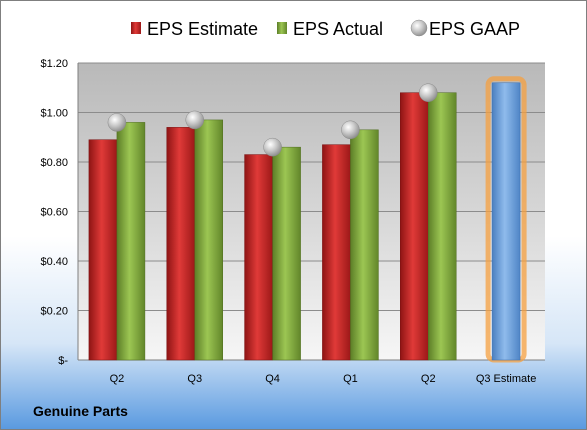 The height and width of the screenshot is (430, 587). Describe the element at coordinates (338, 29) in the screenshot. I see `legend-label: EPS Actual` at that location.